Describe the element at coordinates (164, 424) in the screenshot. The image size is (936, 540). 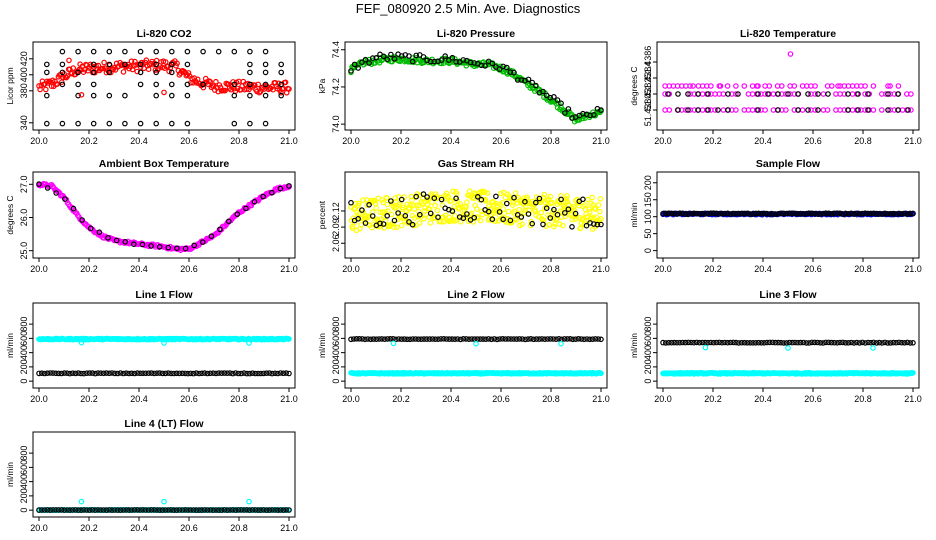
I see `chart-title: Line 4 (LT) Flow` at that location.